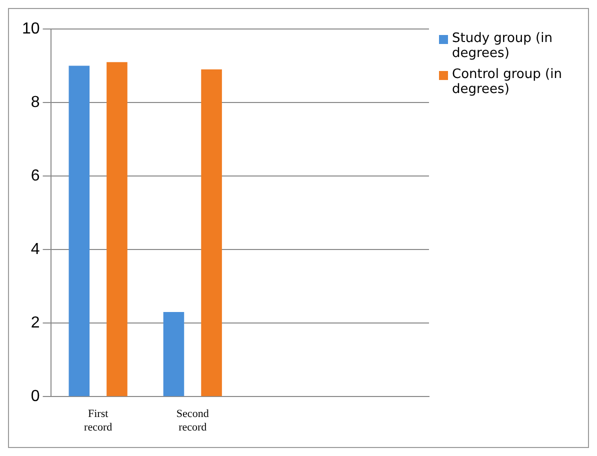 This screenshot has height=456, width=597. Describe the element at coordinates (35, 175) in the screenshot. I see `y-tick-label: 6` at that location.